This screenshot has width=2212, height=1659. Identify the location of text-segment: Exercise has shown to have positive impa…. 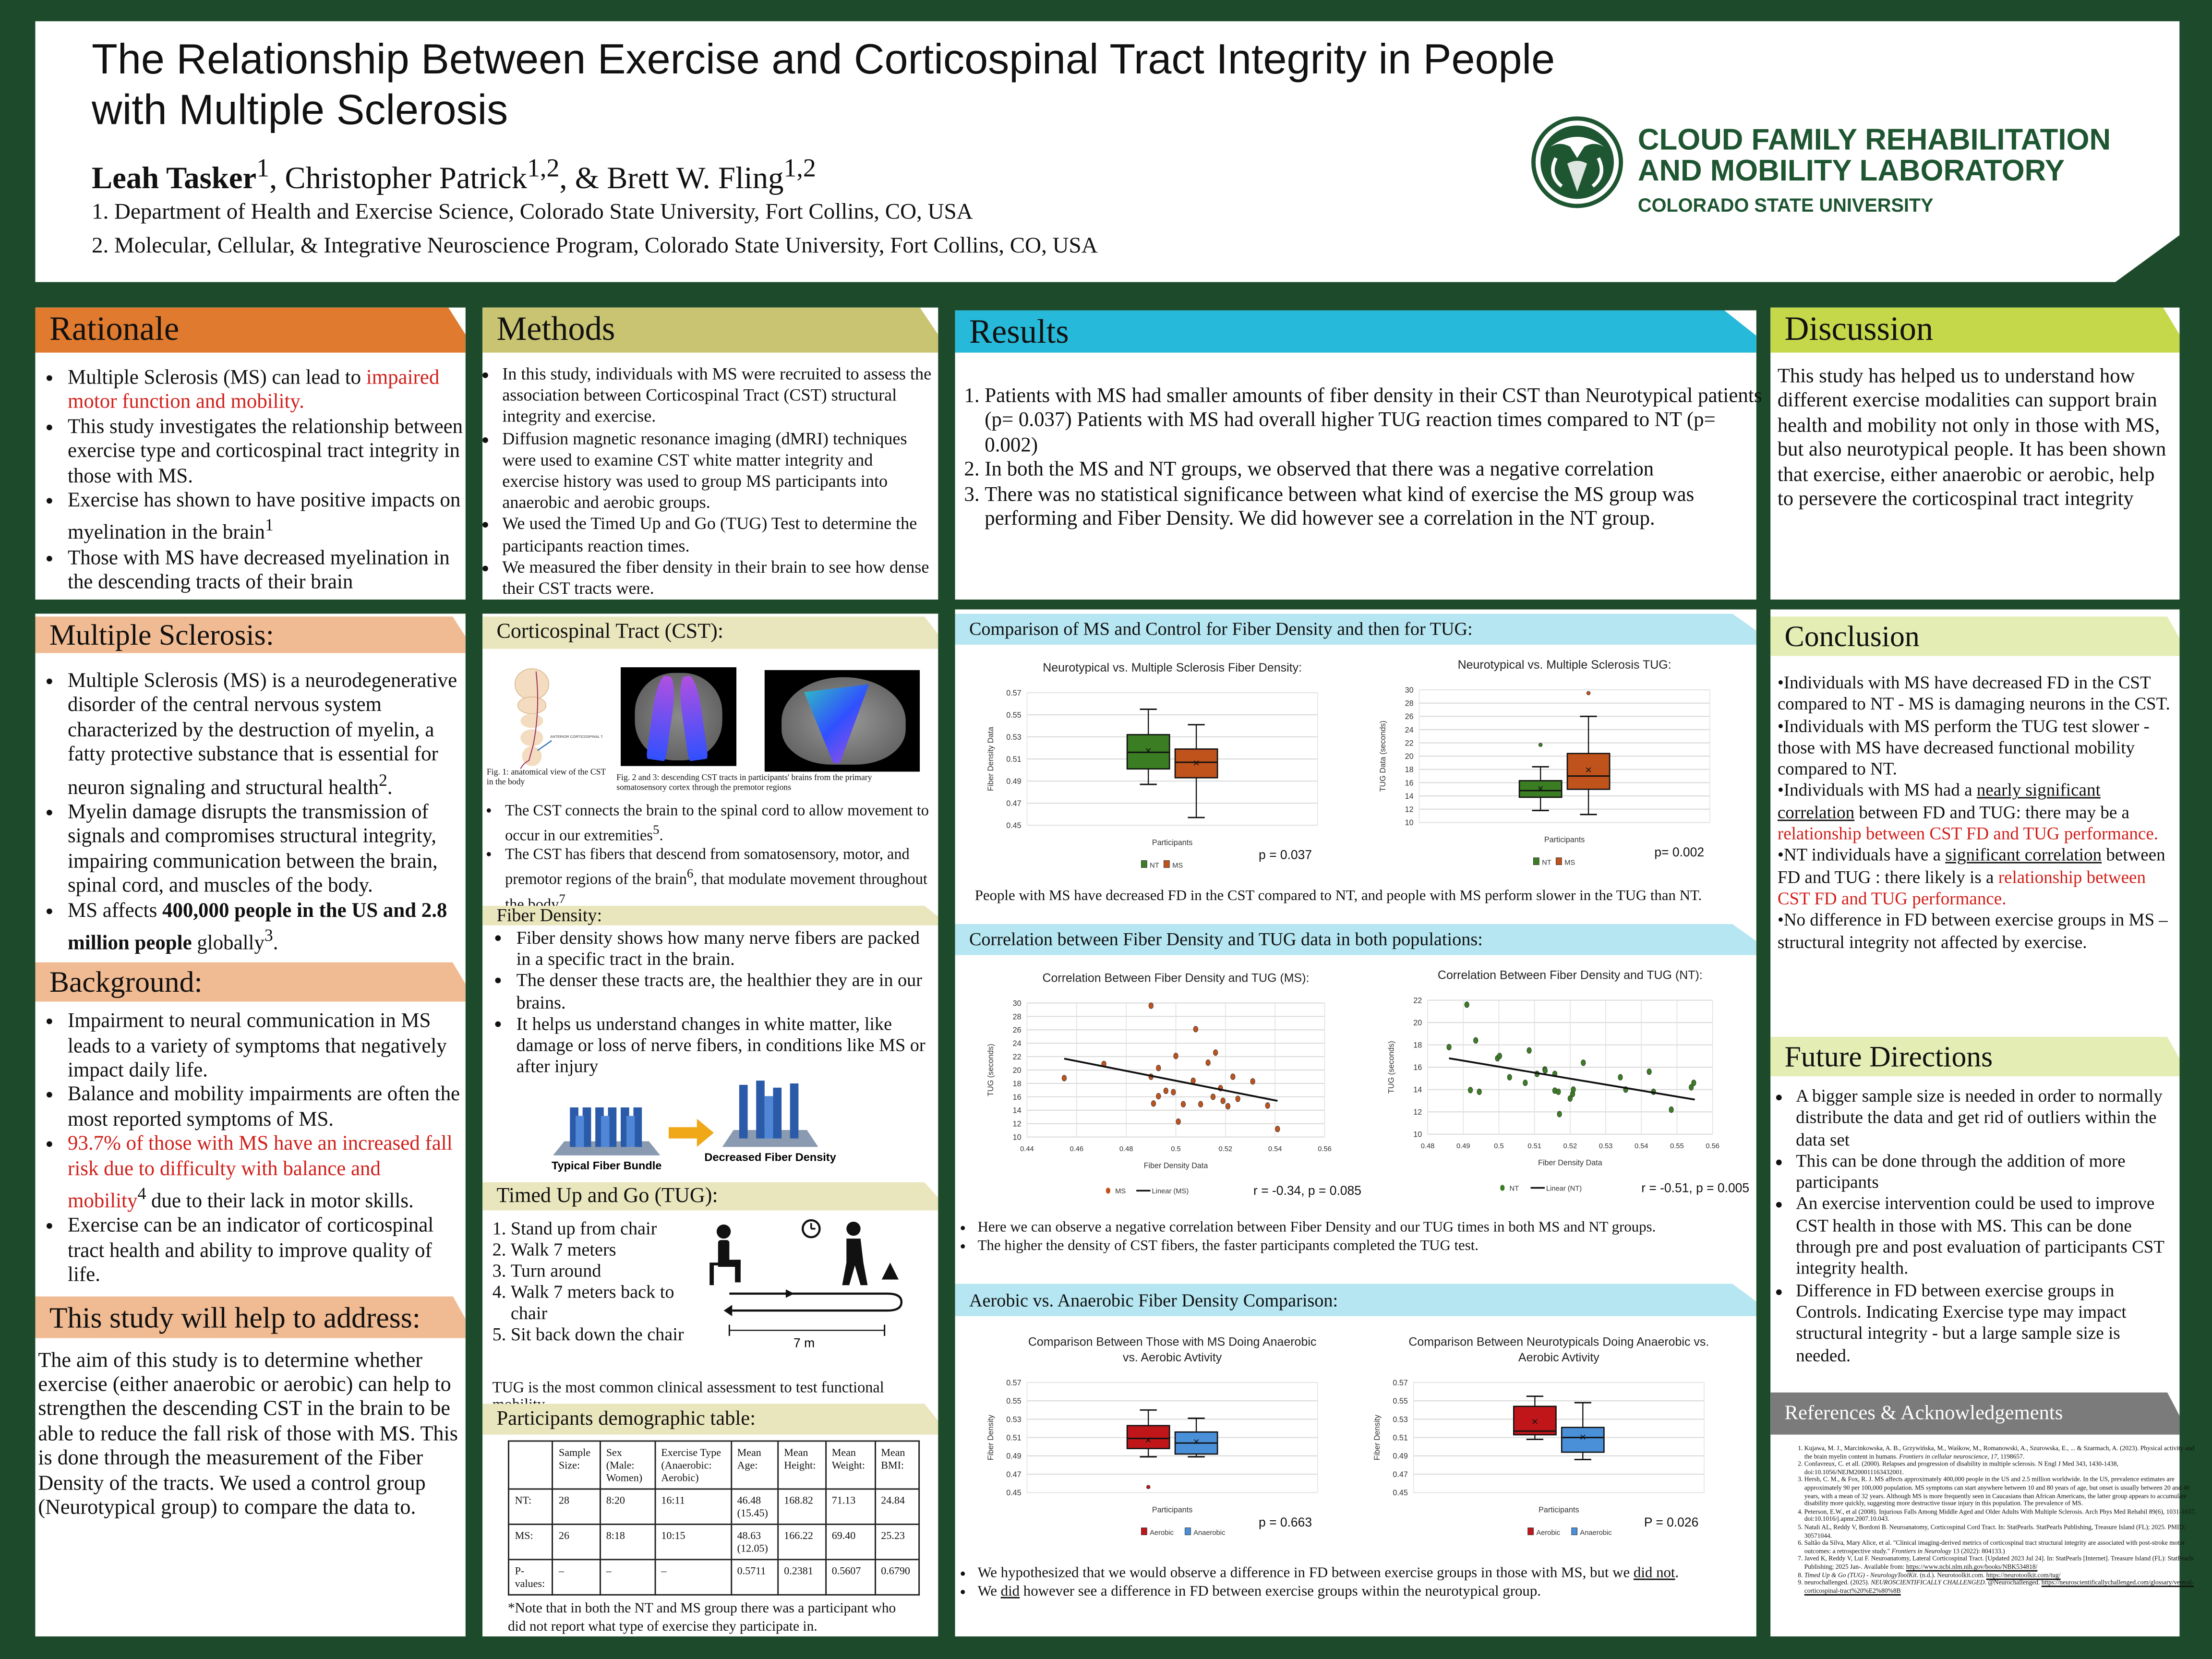
(264, 517).